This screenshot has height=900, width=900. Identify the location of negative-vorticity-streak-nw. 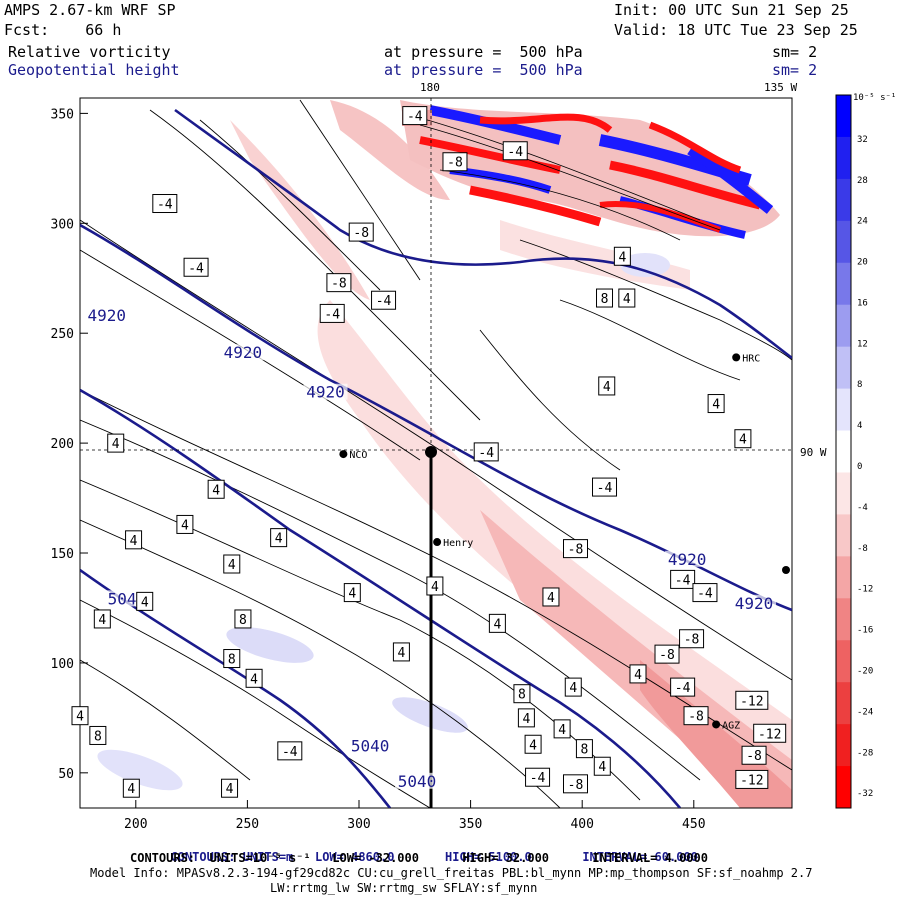
(300, 210).